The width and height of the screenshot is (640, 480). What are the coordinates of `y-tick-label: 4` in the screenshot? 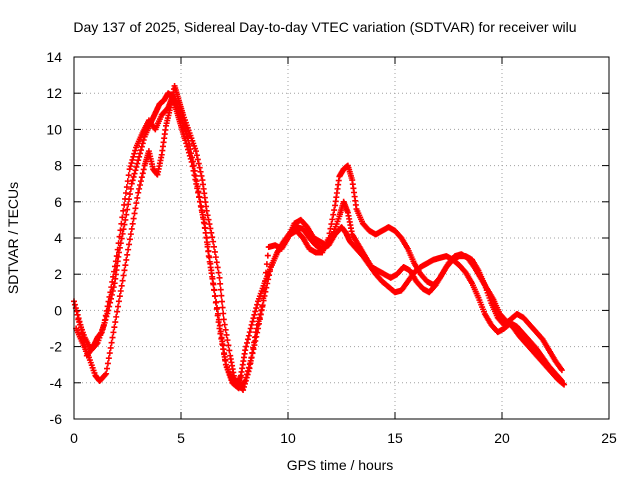 It's located at (58, 238).